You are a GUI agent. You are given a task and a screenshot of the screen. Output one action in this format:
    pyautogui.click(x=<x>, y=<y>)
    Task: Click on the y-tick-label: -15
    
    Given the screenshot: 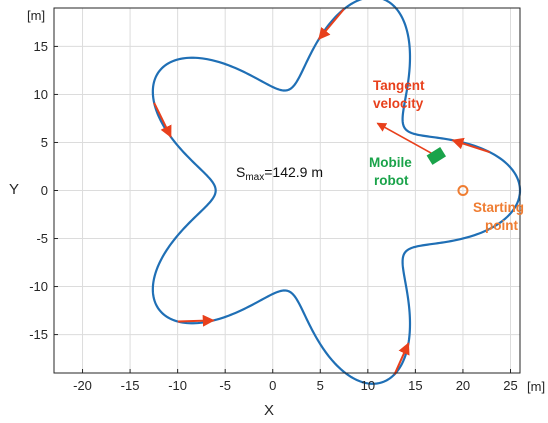 What is the action you would take?
    pyautogui.click(x=38, y=334)
    